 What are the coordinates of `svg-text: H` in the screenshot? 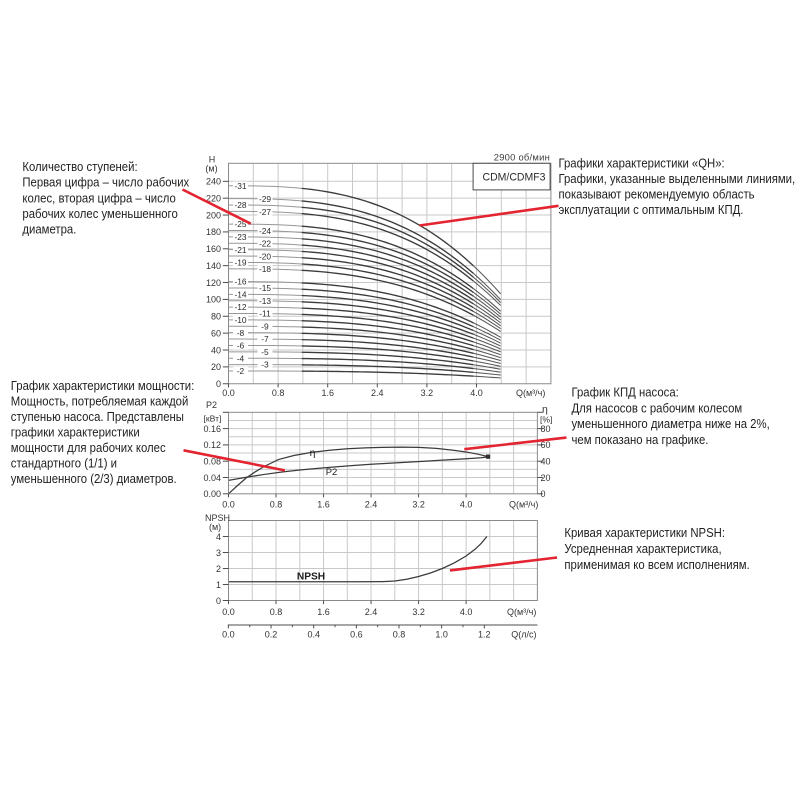 It's located at (212, 160).